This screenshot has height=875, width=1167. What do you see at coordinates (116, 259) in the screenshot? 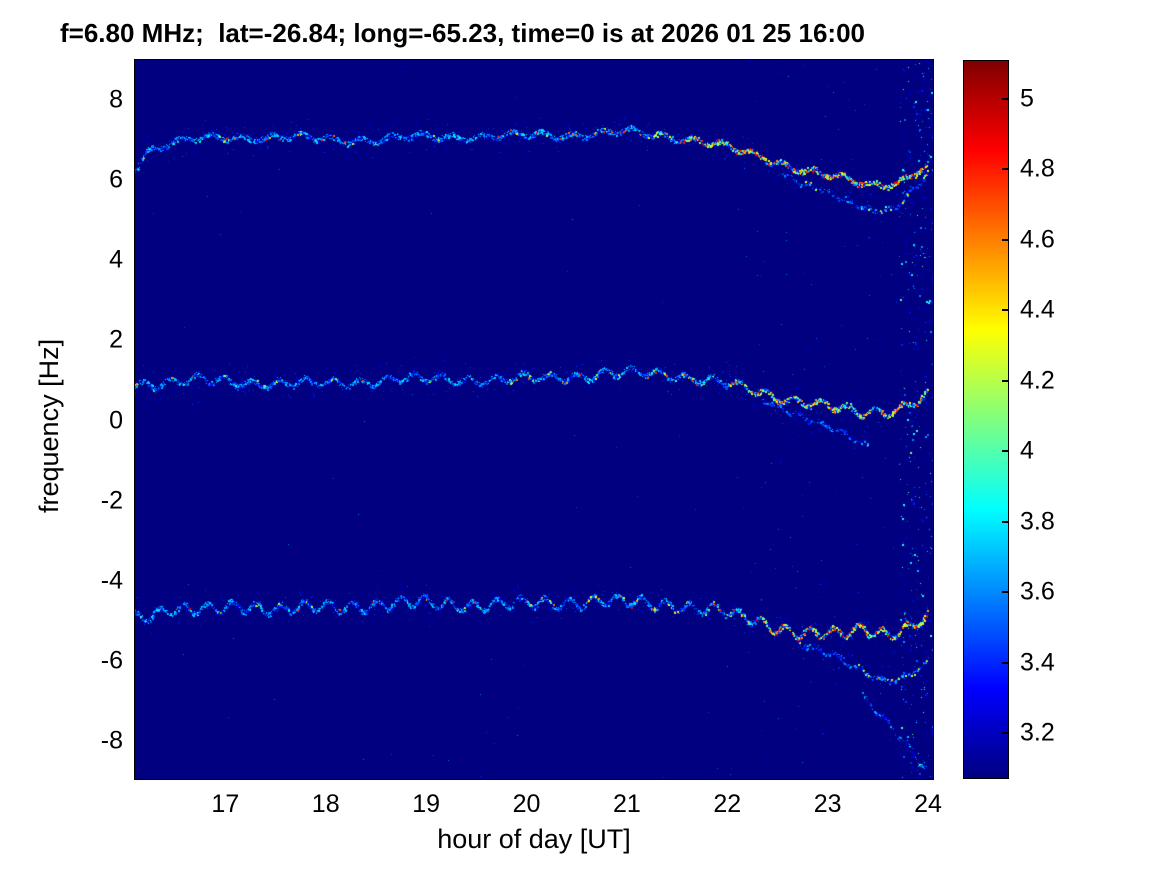
I see `y-tick-label: 4` at bounding box center [116, 259].